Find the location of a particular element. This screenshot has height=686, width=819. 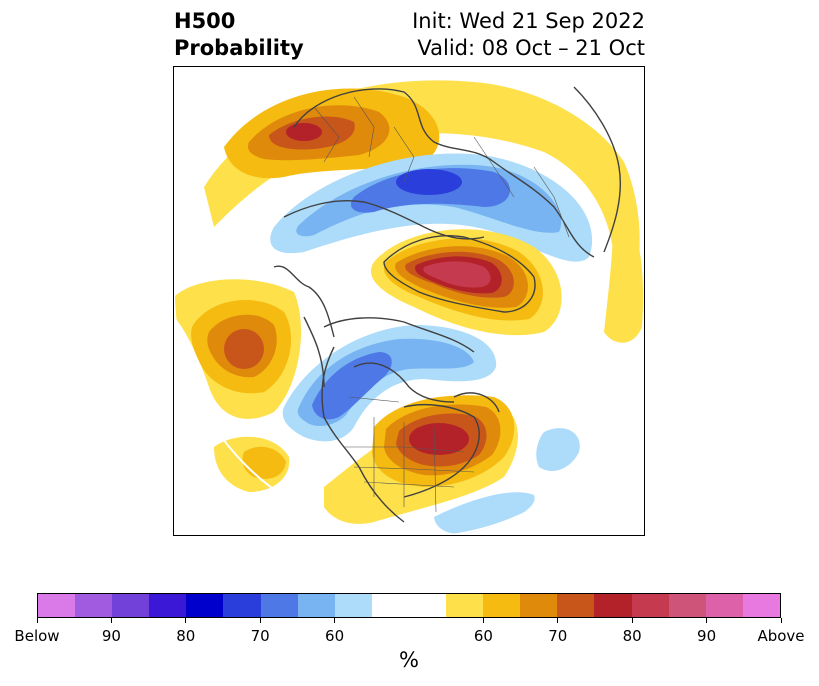

map-title-left: H500 Probability is located at coordinates (239, 35).